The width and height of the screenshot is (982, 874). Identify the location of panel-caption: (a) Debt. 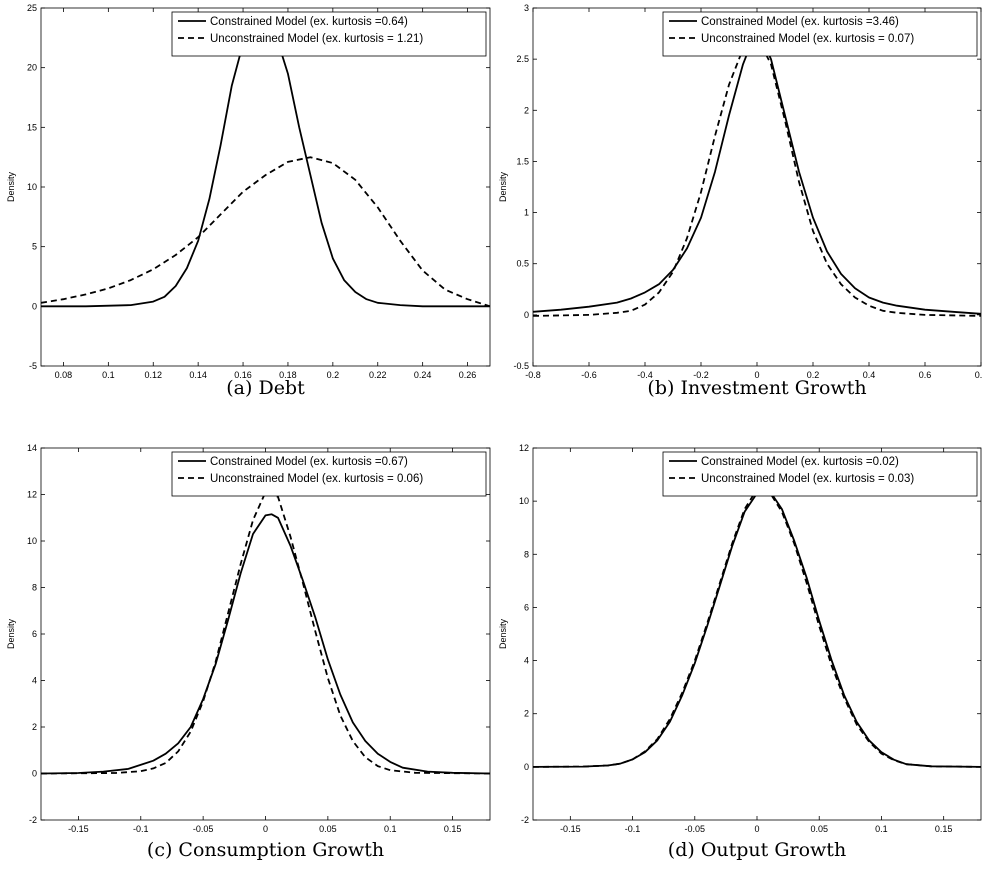
(265, 388).